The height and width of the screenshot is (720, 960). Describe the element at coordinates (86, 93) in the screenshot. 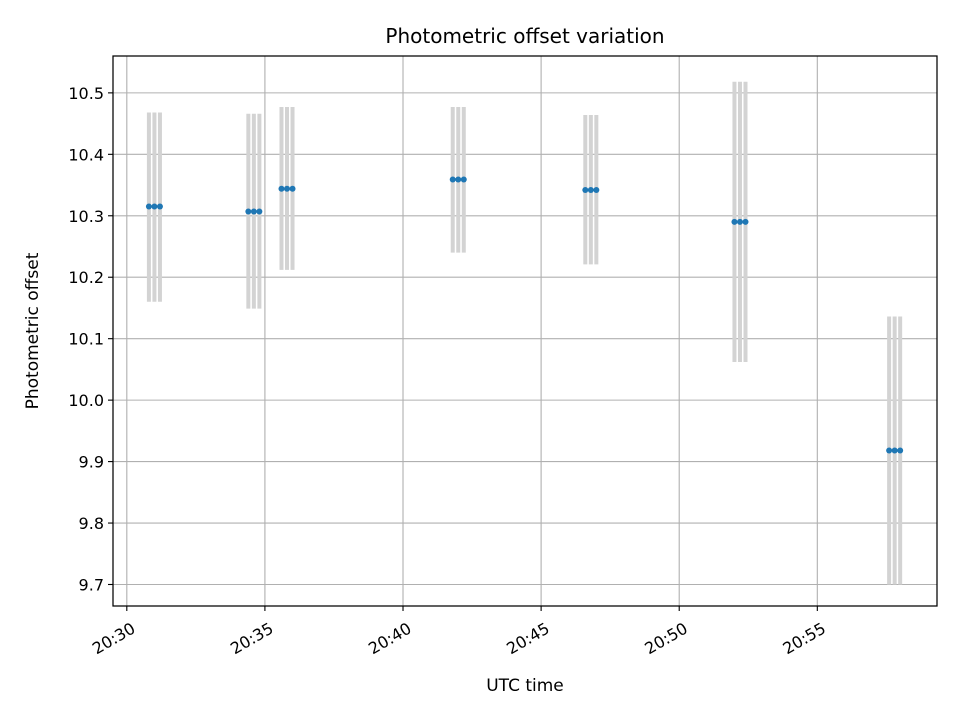

I see `y-tick-label: 10.5` at that location.